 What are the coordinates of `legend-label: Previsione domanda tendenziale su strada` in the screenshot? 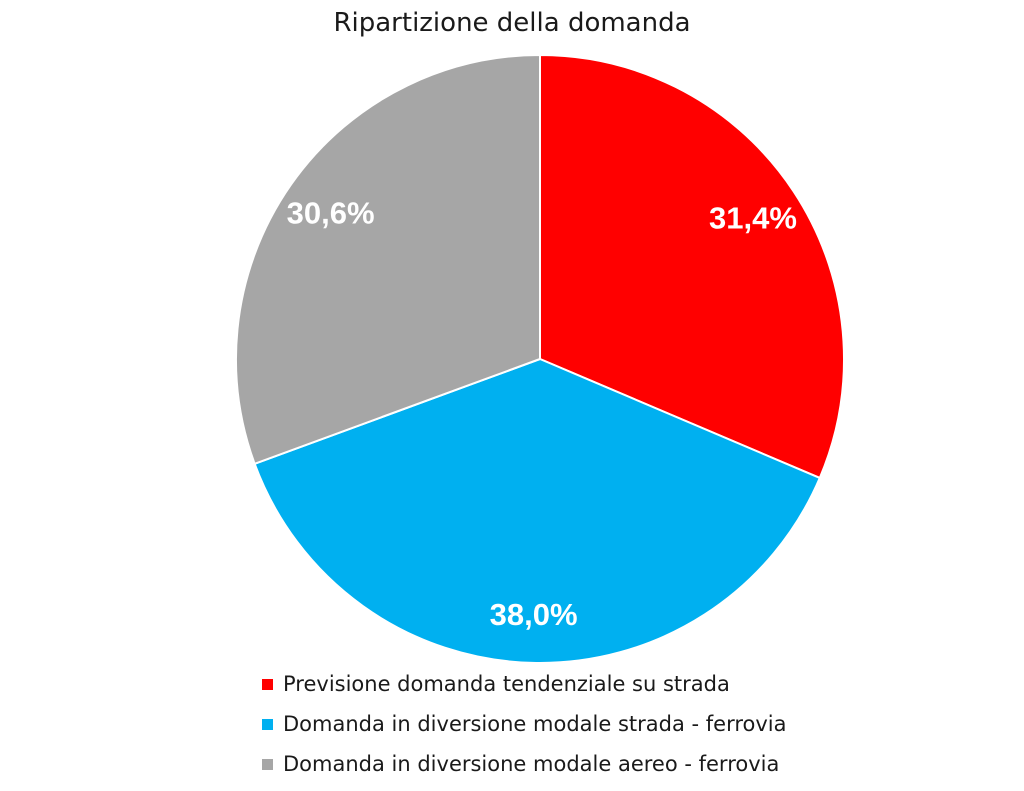 It's located at (506, 684).